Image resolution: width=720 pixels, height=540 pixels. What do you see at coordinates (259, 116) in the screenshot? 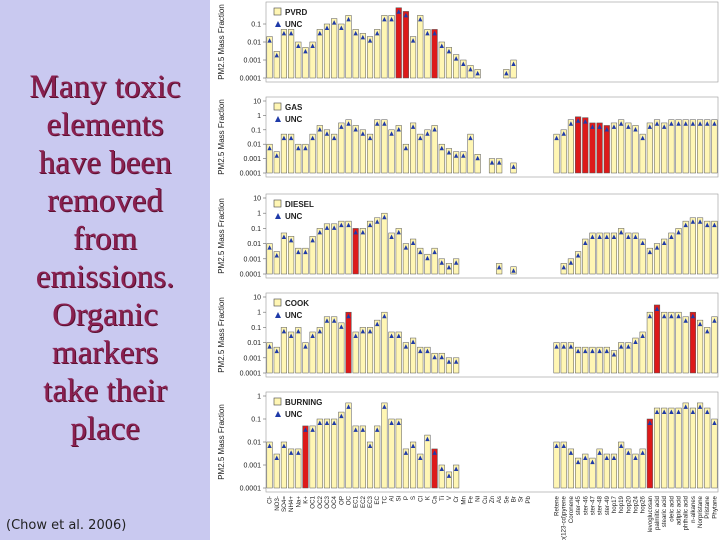
I see `y-tick-label: 1` at bounding box center [259, 116].